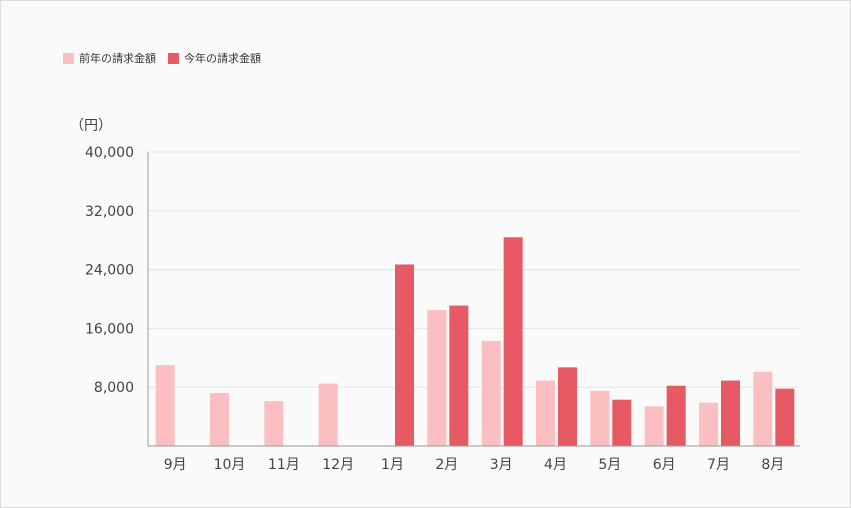 This screenshot has height=508, width=851. I want to click on x-tick-label: 9月, so click(175, 465).